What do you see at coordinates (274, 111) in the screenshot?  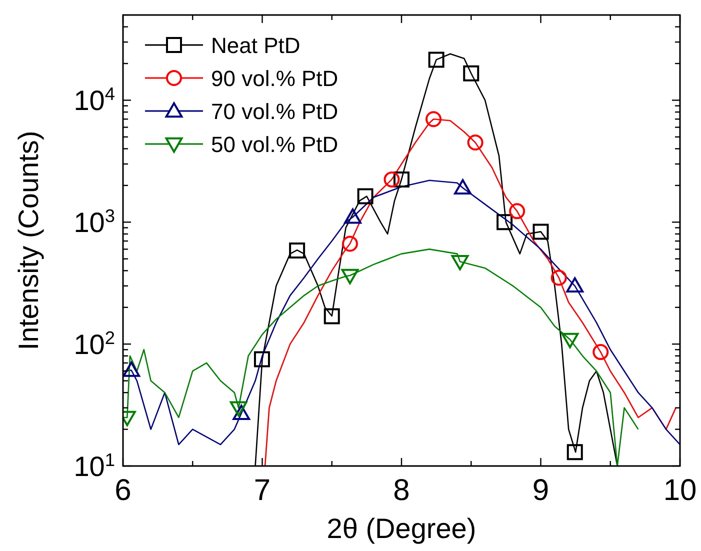 I see `legend-label: 70 vol.% PtD` at bounding box center [274, 111].